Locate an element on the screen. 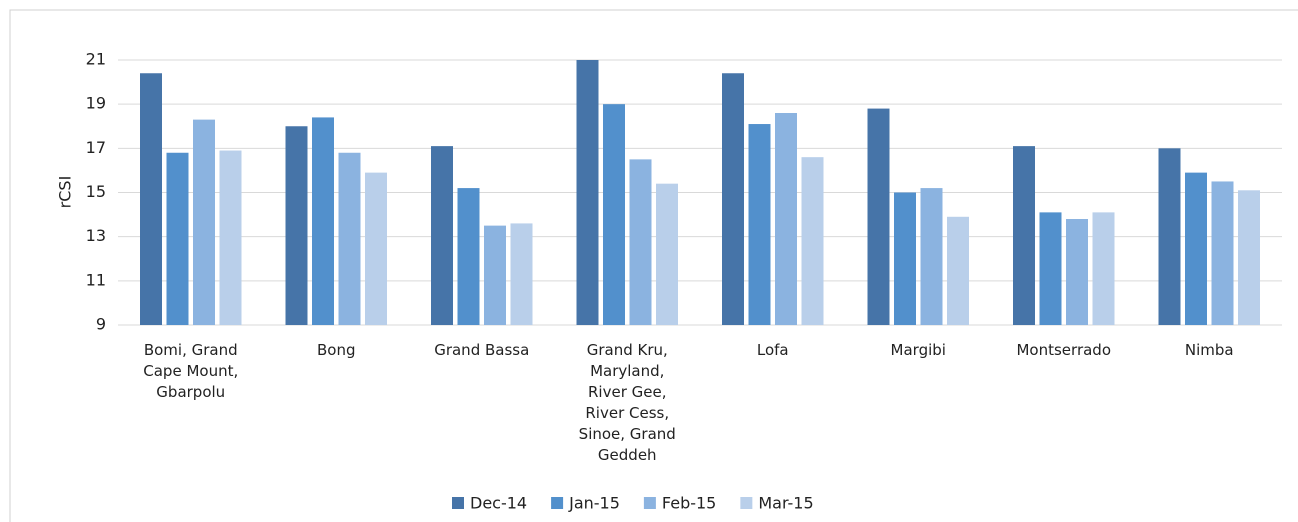  y-axis-label: rCSI is located at coordinates (65, 192).